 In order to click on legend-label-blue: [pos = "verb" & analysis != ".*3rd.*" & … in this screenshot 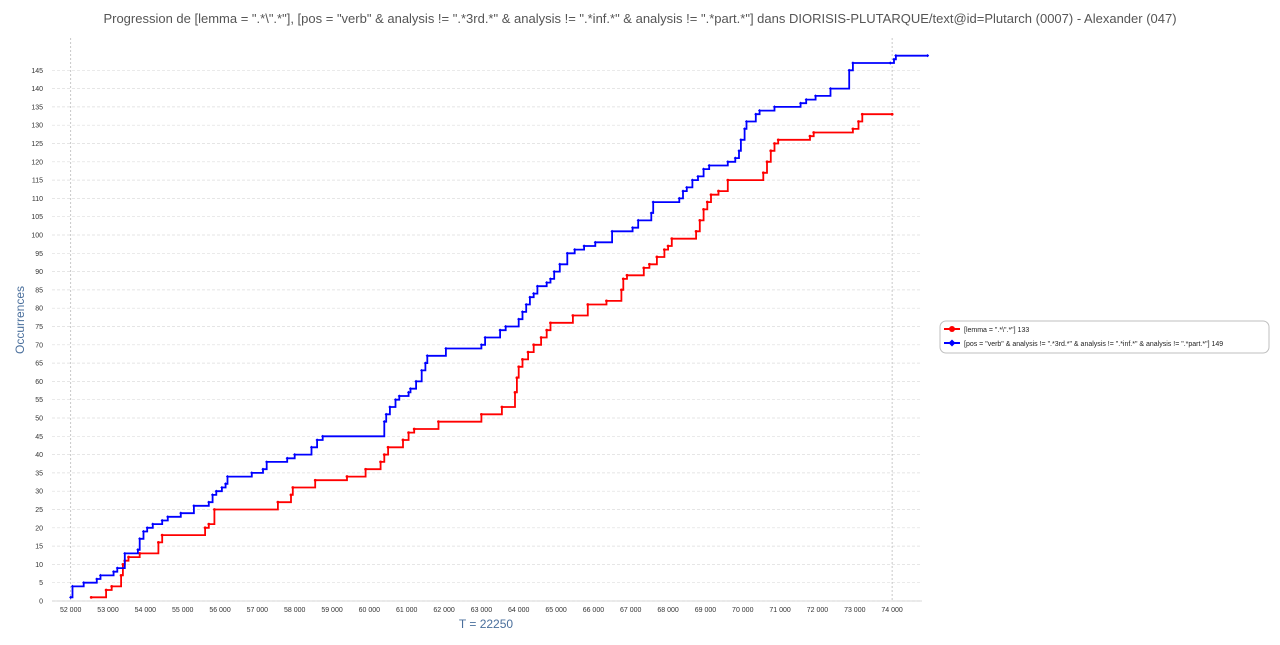, I will do `click(1093, 344)`.